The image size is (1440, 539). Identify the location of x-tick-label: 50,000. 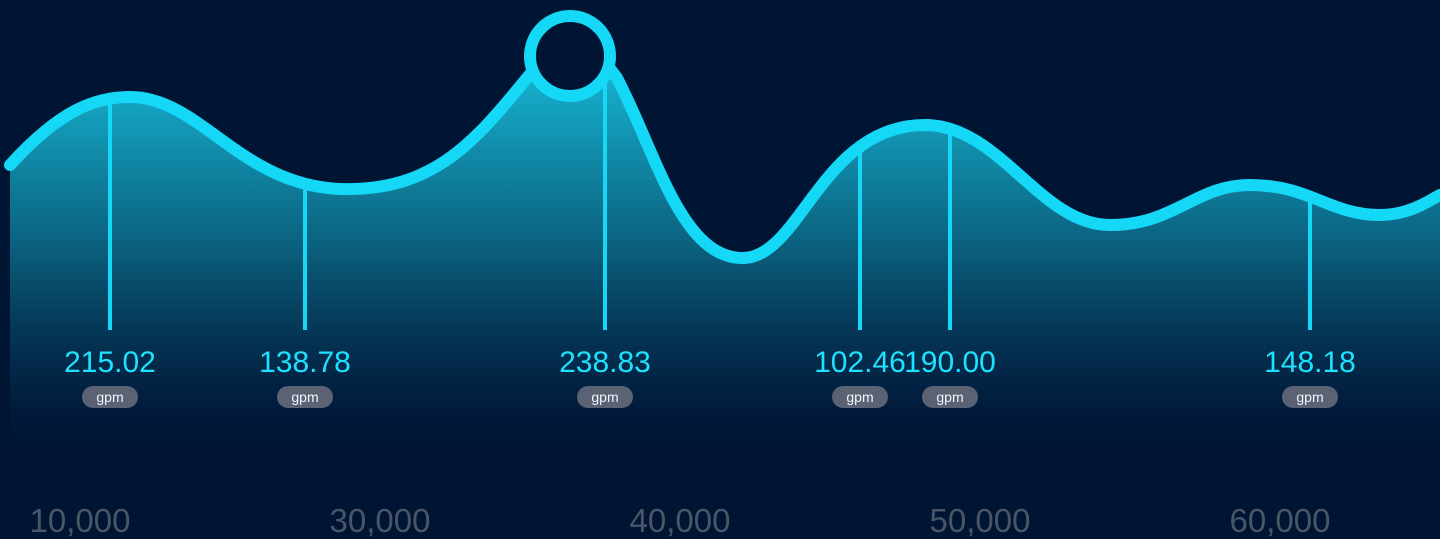
(980, 520).